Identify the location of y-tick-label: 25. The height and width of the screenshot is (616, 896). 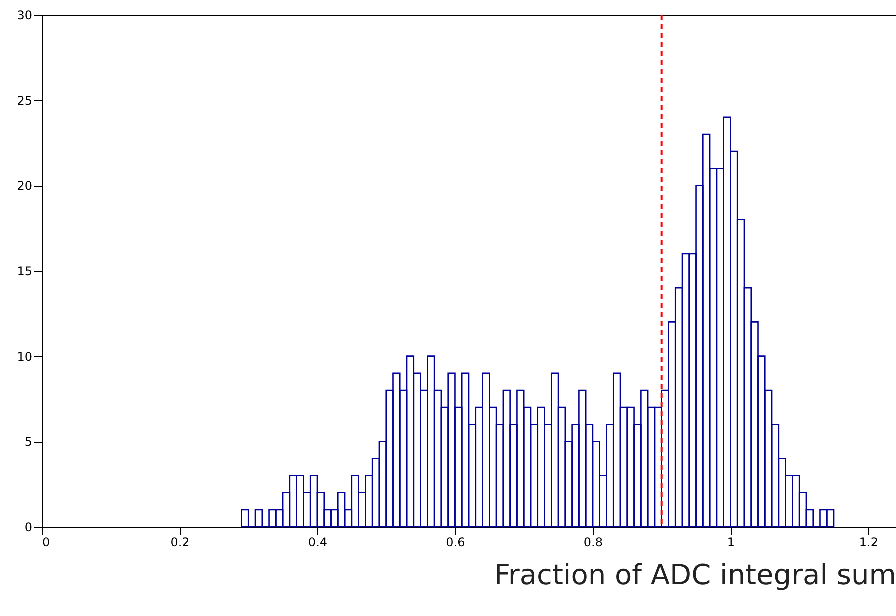
(24, 101).